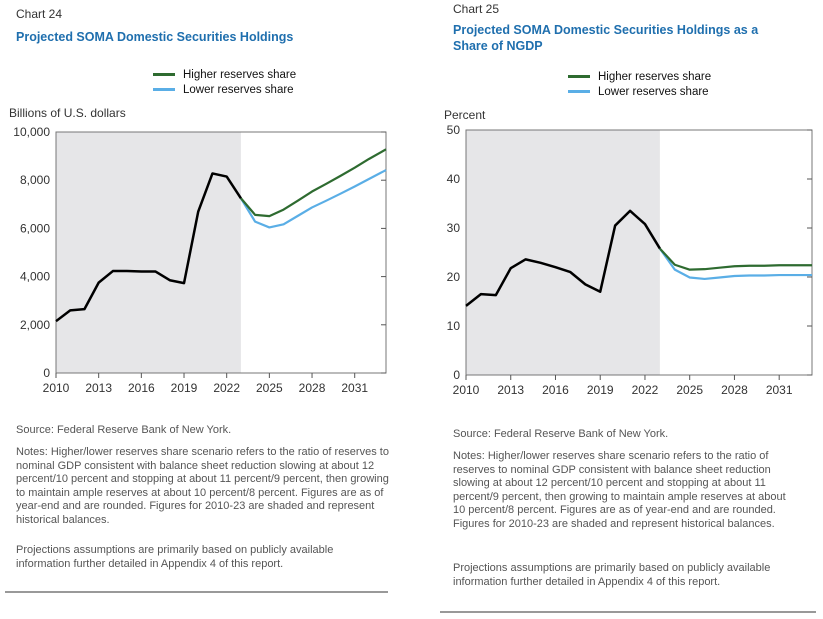 The height and width of the screenshot is (619, 823). What do you see at coordinates (454, 277) in the screenshot?
I see `y-tick-label: 20` at bounding box center [454, 277].